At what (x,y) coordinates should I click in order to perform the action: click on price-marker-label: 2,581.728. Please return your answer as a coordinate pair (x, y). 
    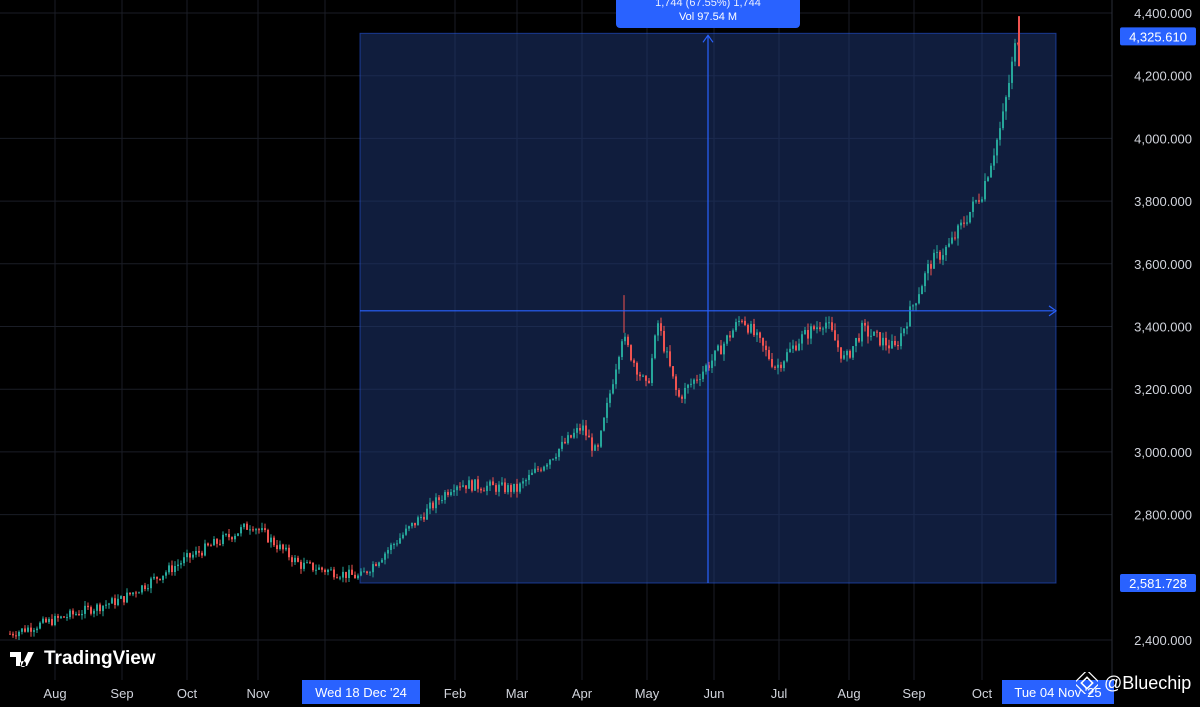
    Looking at the image, I should click on (1158, 583).